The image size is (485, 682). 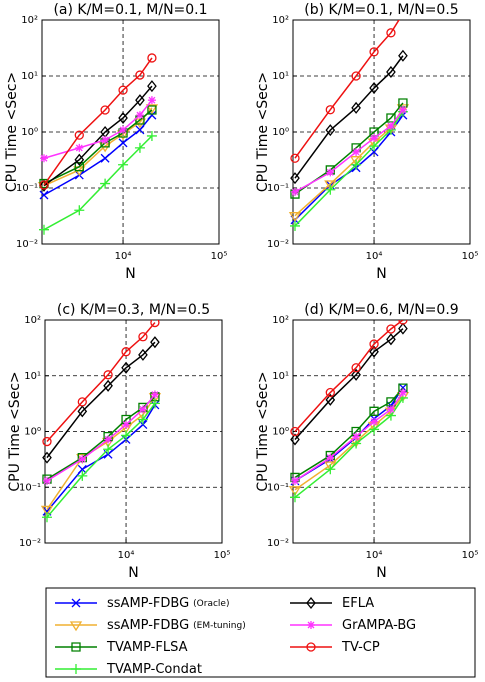 What do you see at coordinates (147, 647) in the screenshot?
I see `legend-name: TVAMP-FLSA` at bounding box center [147, 647].